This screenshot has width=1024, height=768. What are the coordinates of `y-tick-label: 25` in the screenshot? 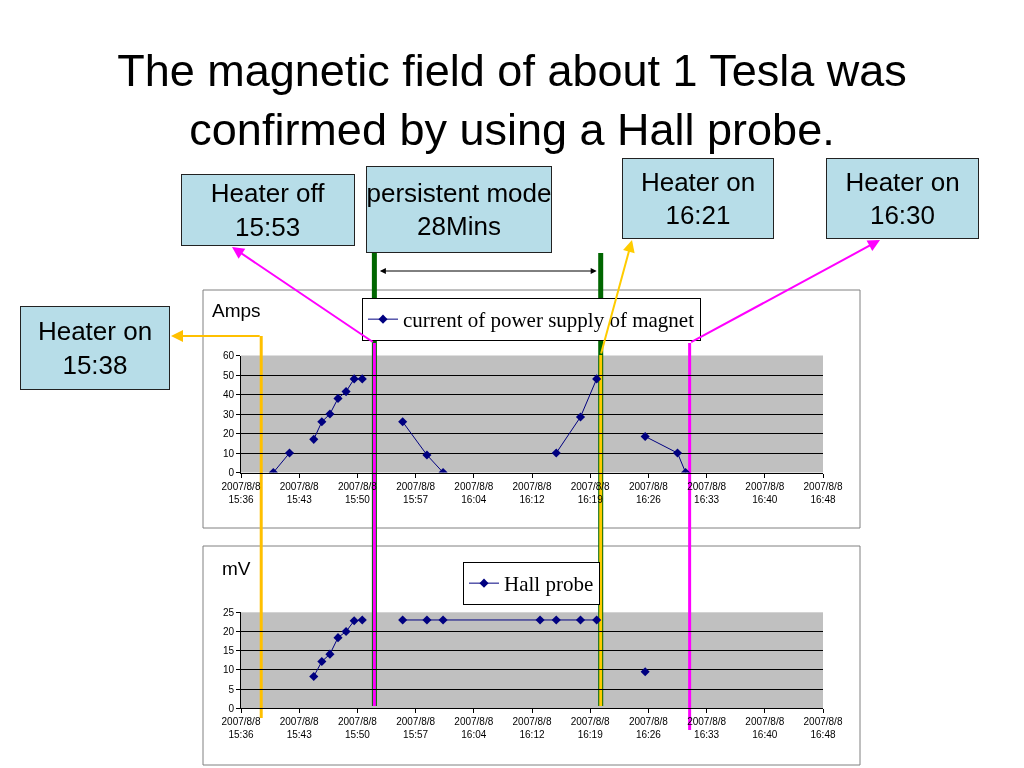 It's located at (228, 612).